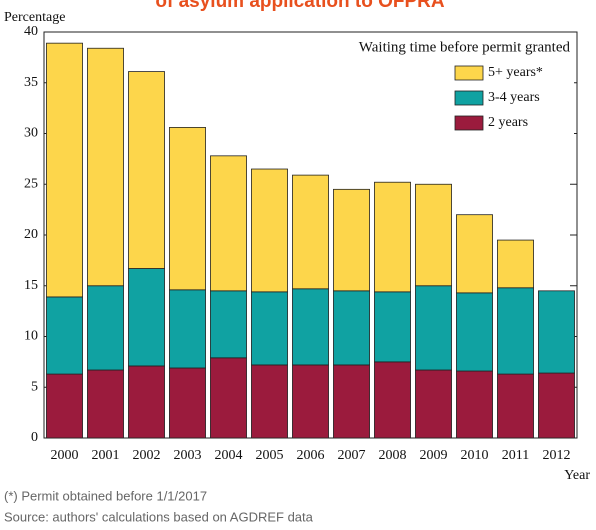 The image size is (596, 530). What do you see at coordinates (34, 17) in the screenshot?
I see `y-axis-label: Percentage` at bounding box center [34, 17].